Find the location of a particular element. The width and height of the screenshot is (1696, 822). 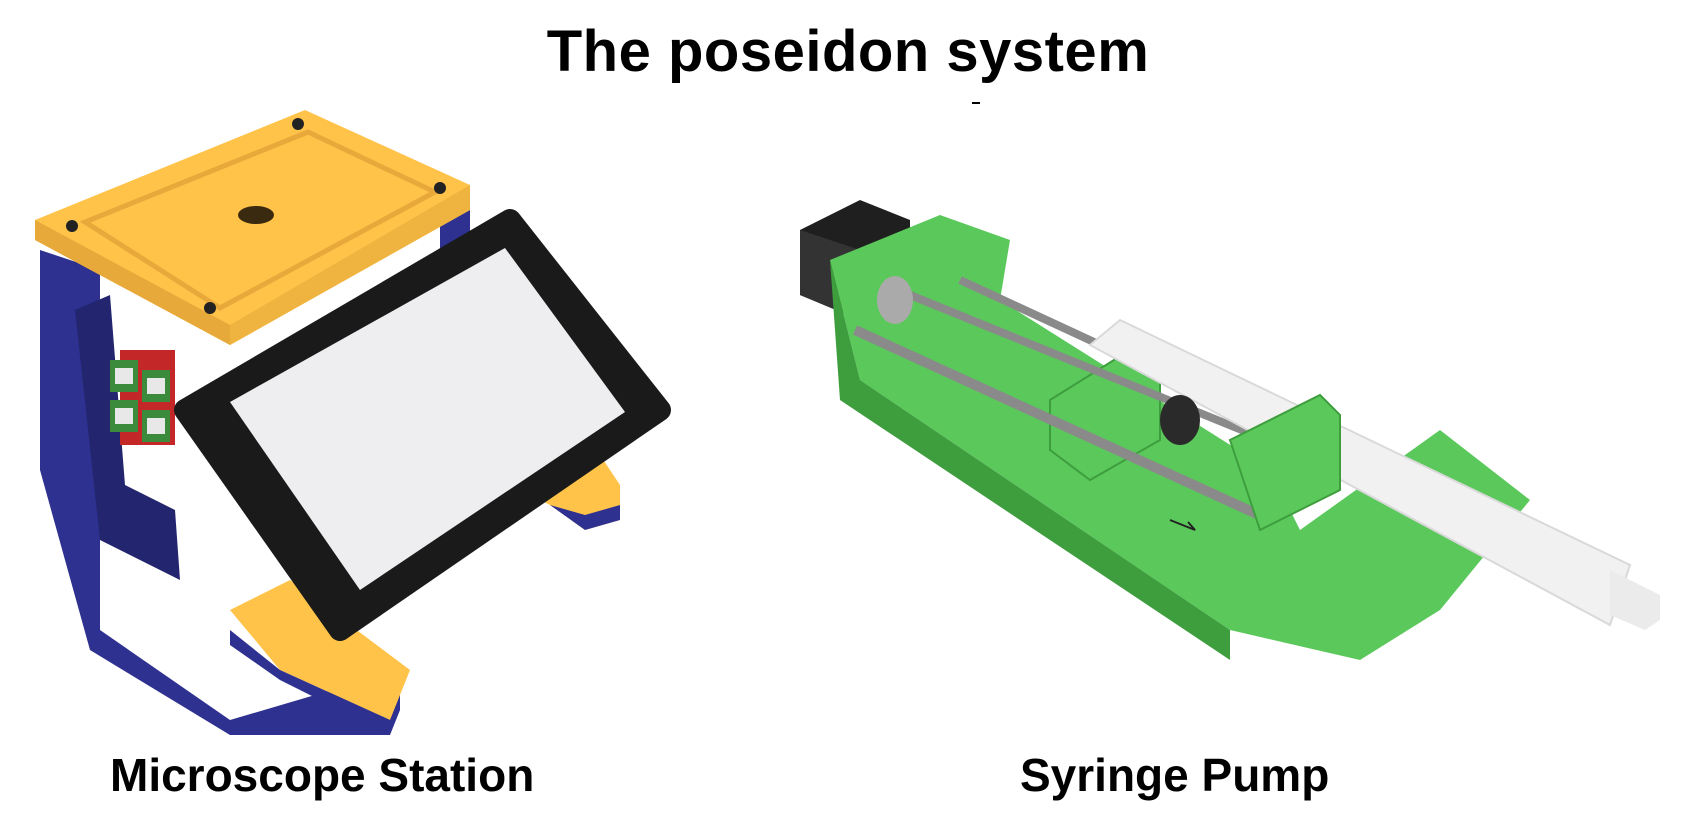

syringe-pump-label: Syringe Pump is located at coordinates (1175, 775).